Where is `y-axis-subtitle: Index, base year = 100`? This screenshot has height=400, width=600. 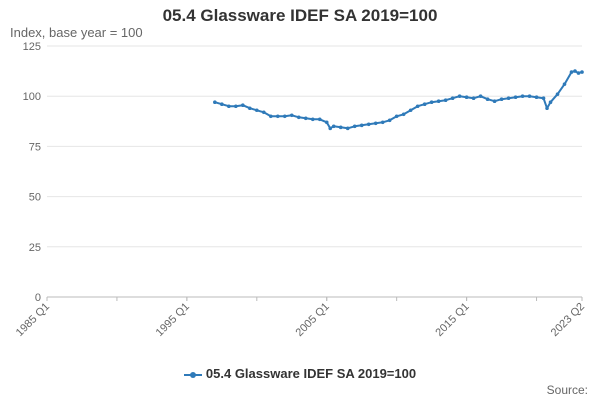 y-axis-subtitle: Index, base year = 100 is located at coordinates (76, 32).